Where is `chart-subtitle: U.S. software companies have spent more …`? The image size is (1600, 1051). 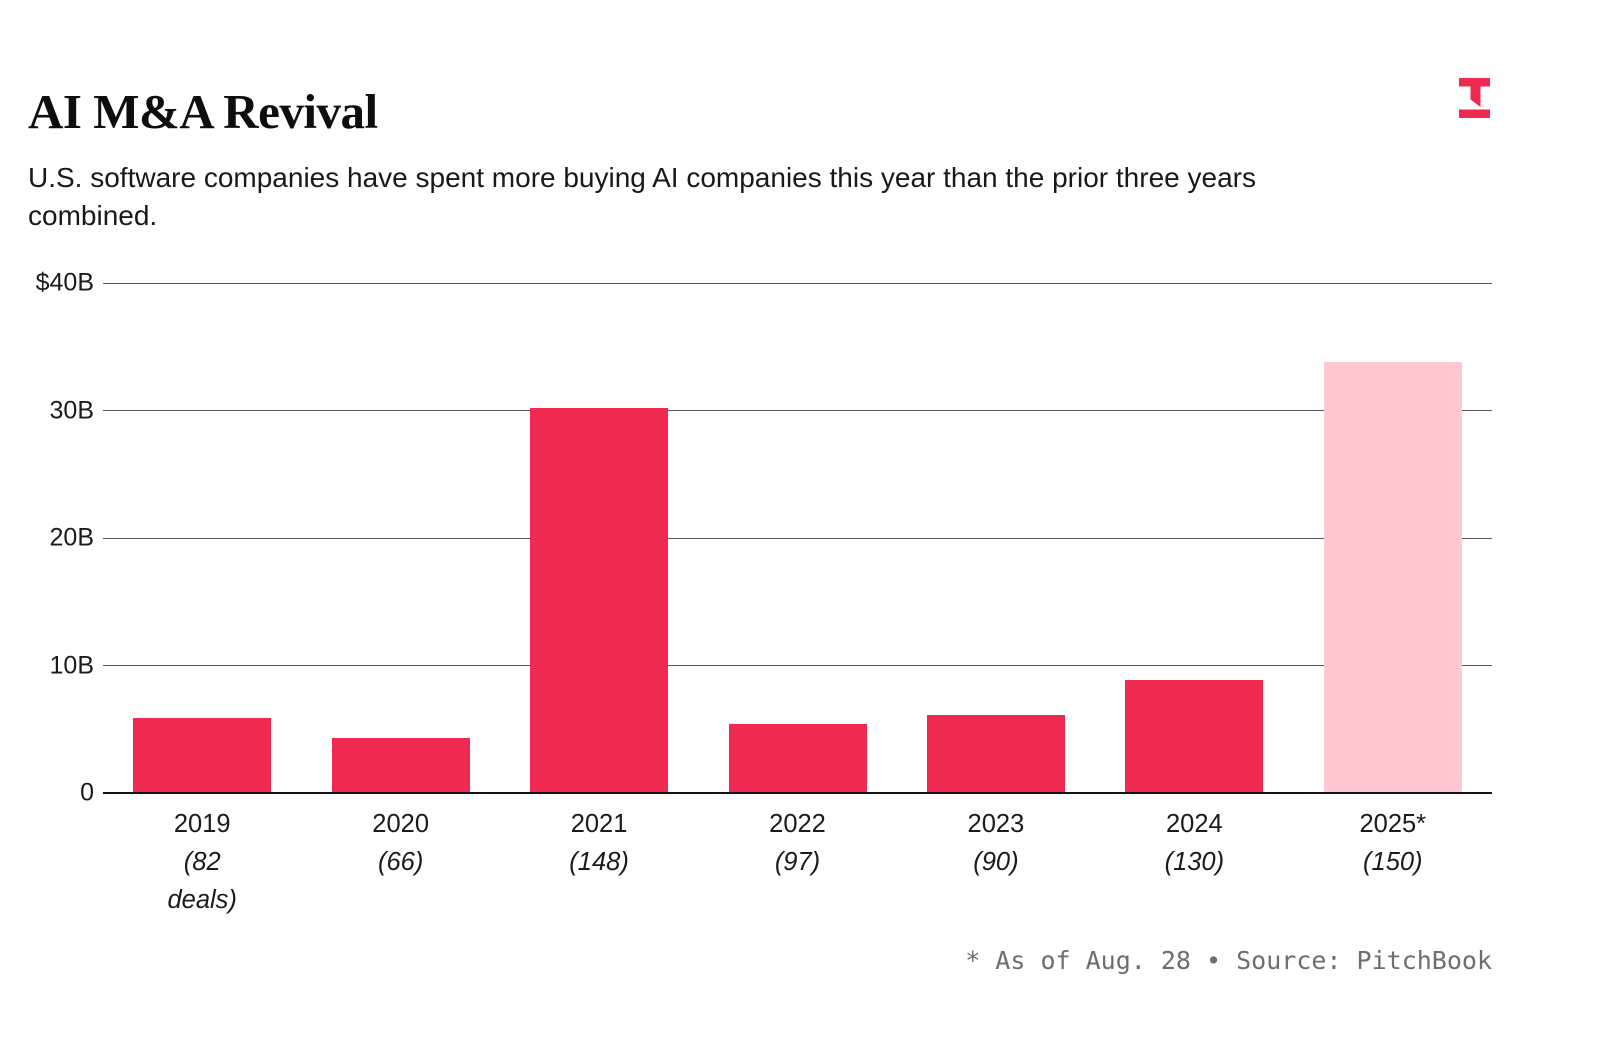 chart-subtitle: U.S. software companies have spent more … is located at coordinates (642, 196).